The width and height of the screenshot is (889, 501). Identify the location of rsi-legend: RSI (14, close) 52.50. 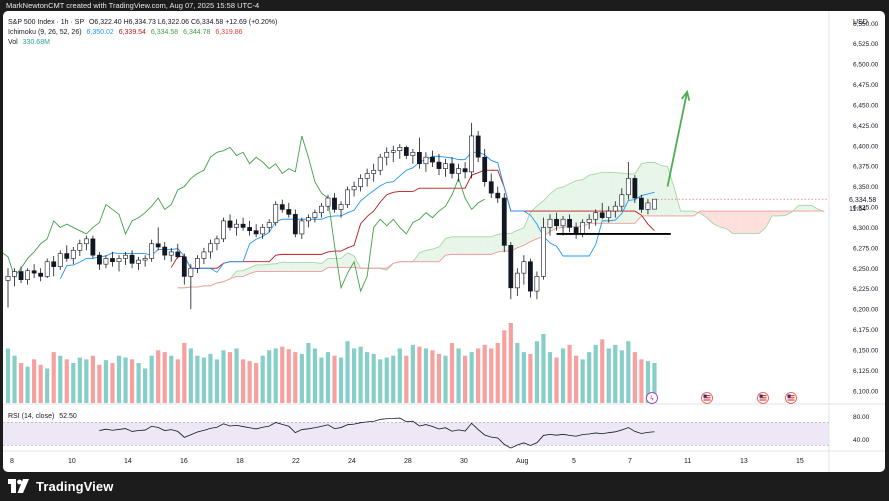
(42, 416).